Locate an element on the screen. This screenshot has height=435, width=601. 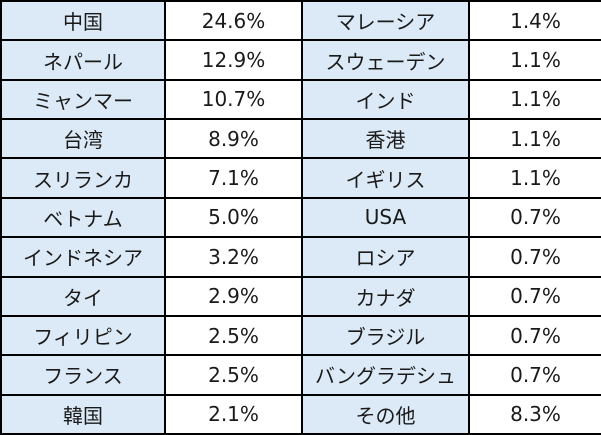
country-name-cell: フィリピン is located at coordinates (83, 335).